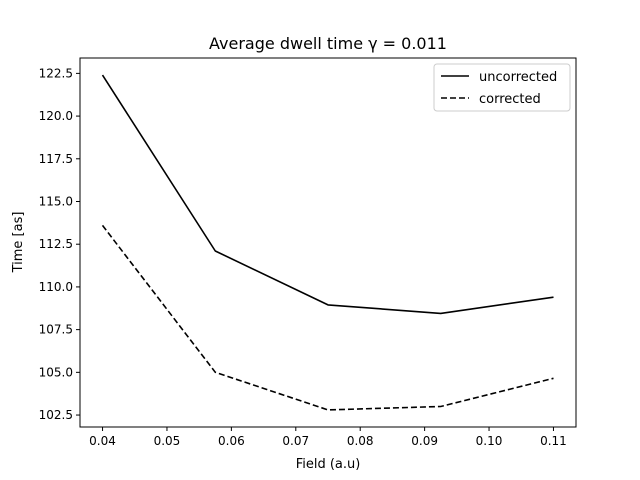 This screenshot has height=480, width=640. Describe the element at coordinates (360, 441) in the screenshot. I see `x-tick-label: 0.08` at that location.